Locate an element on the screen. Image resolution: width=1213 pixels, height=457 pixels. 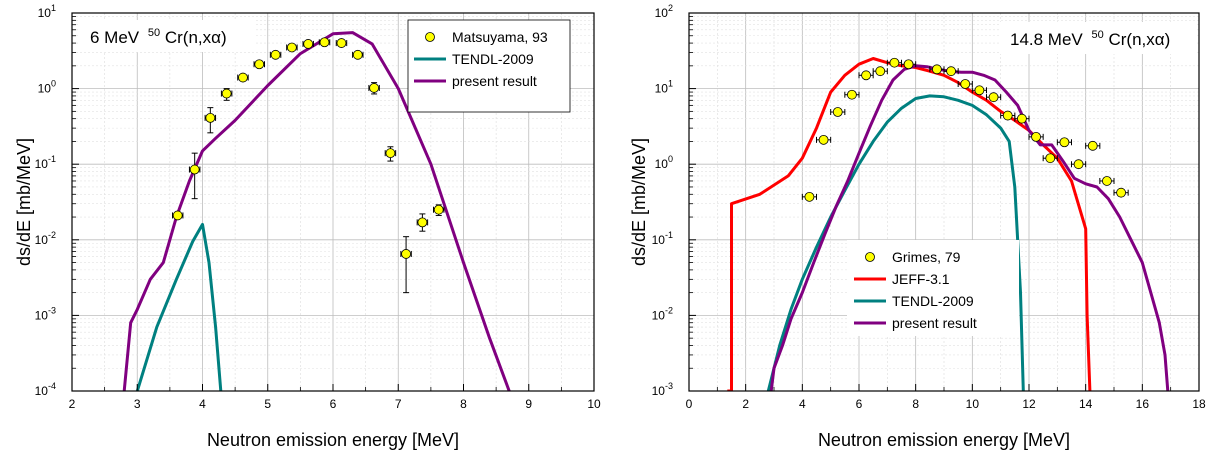
x-tick-label: 2 is located at coordinates (745, 404).